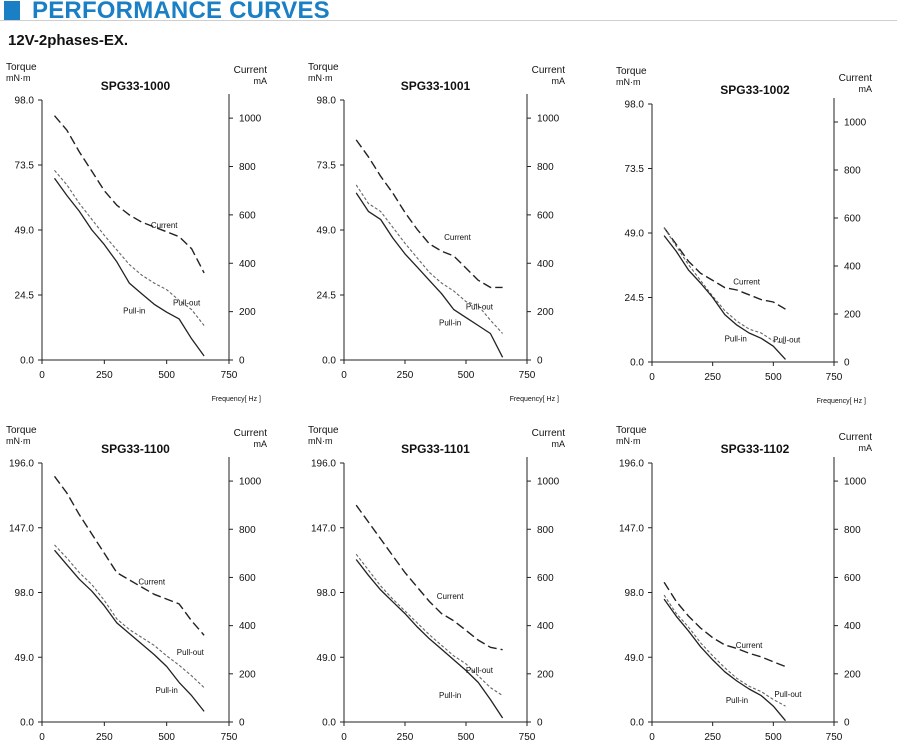  What do you see at coordinates (136, 86) in the screenshot?
I see `chart-title: SPG33-1000` at bounding box center [136, 86].